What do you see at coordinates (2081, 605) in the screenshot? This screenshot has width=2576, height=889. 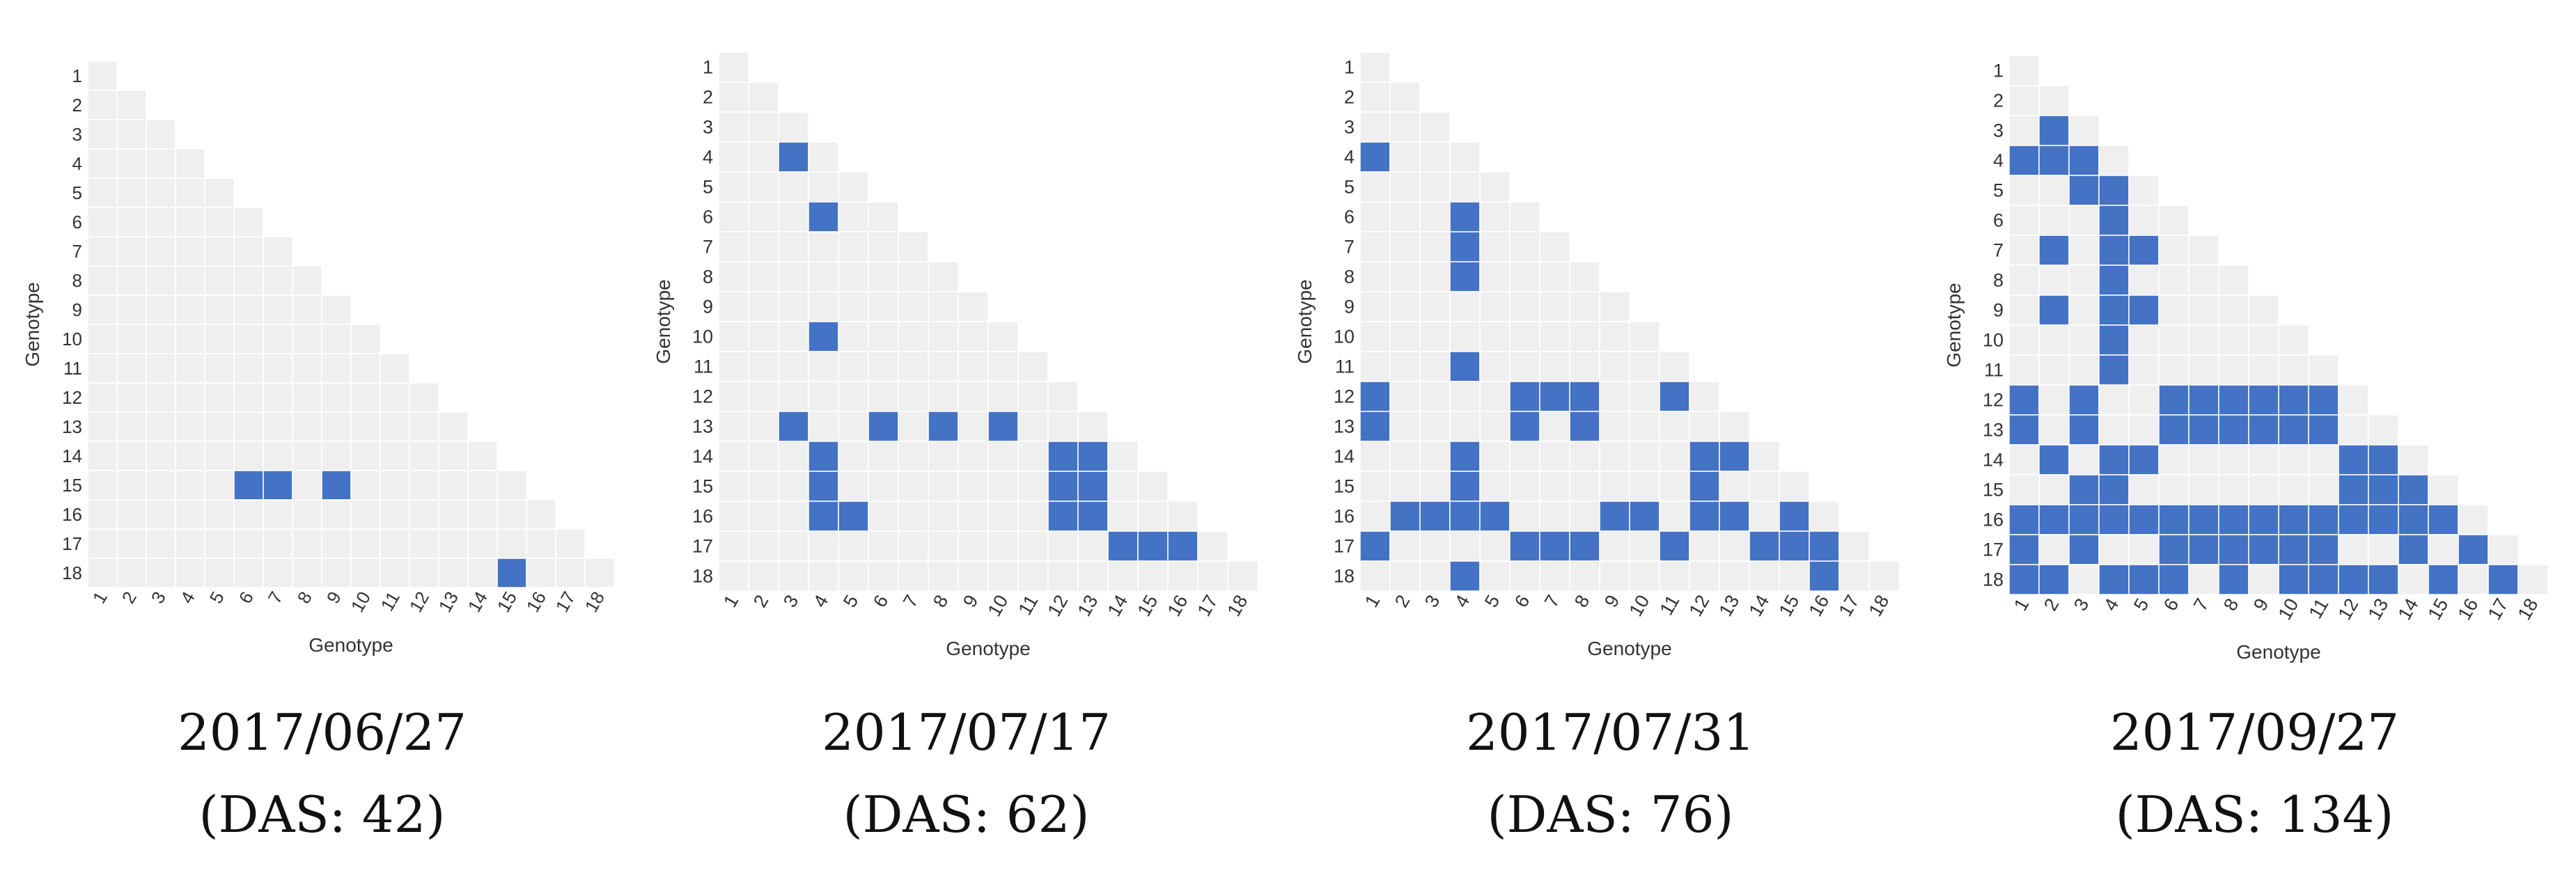 I see `x-tick-label: 3` at bounding box center [2081, 605].